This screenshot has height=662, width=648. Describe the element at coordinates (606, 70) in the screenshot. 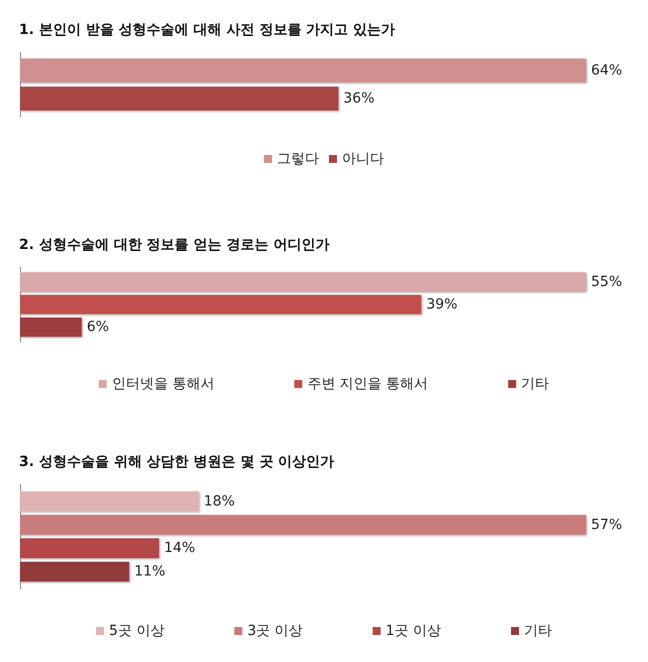

I see `data-label: 64%` at that location.